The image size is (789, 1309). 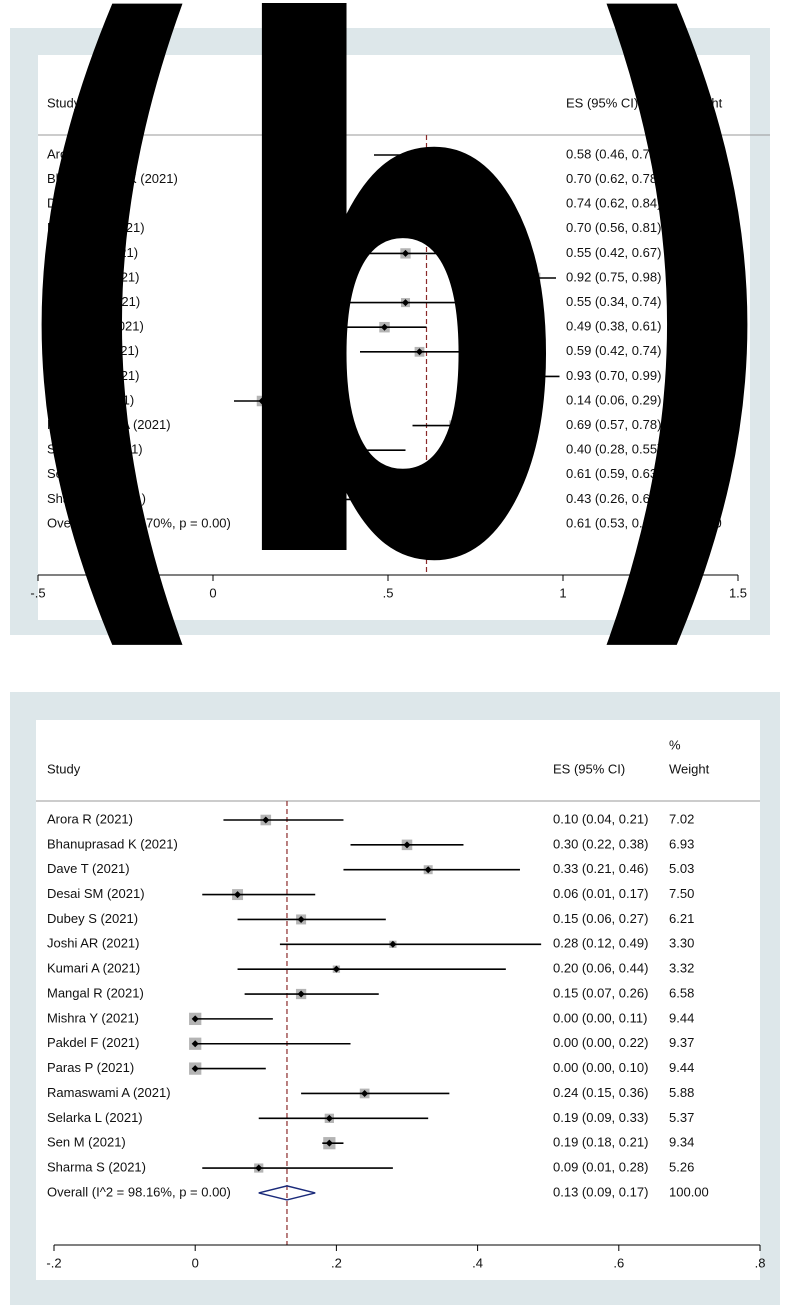 What do you see at coordinates (92, 252) in the screenshot?
I see `study-name: Dubey S (2021)` at bounding box center [92, 252].